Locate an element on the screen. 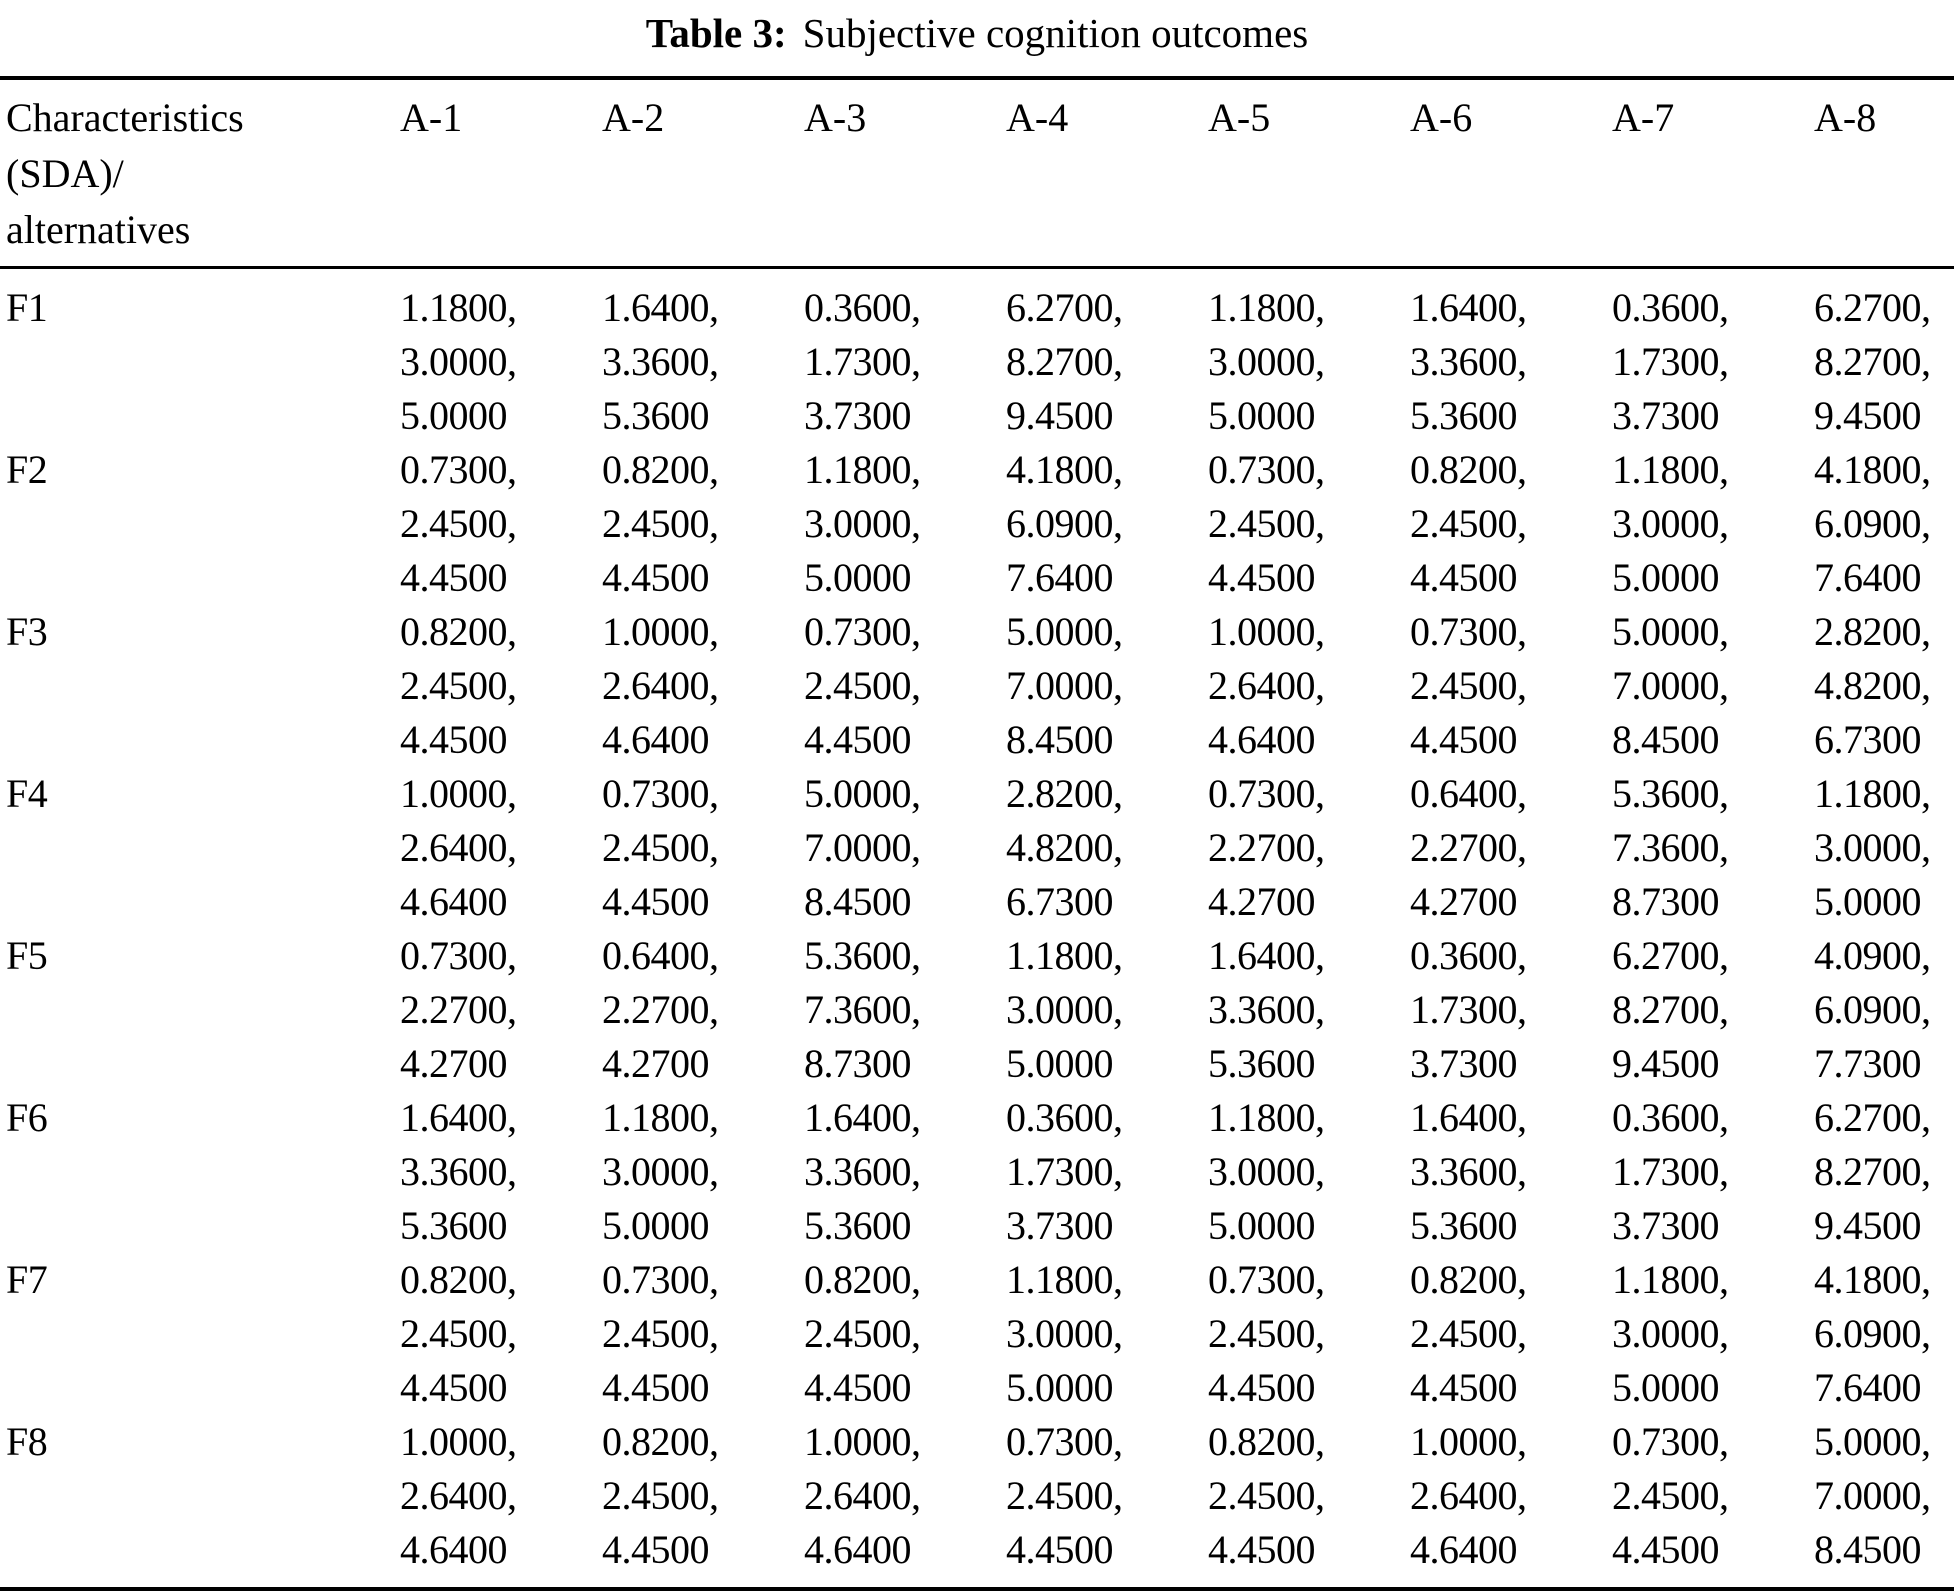 The image size is (1954, 1596). cell-value-line: 8.2700, is located at coordinates (1064, 361).